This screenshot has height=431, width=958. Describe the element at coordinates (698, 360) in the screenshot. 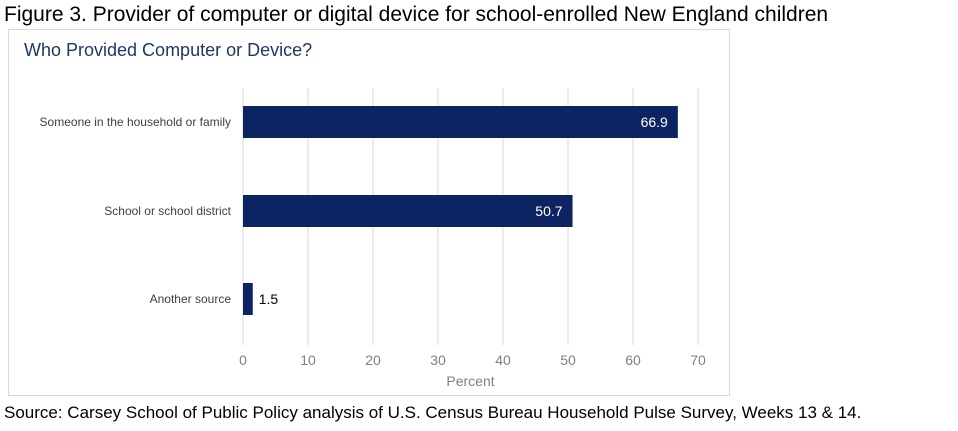

I see `x-tick-label: 70` at that location.